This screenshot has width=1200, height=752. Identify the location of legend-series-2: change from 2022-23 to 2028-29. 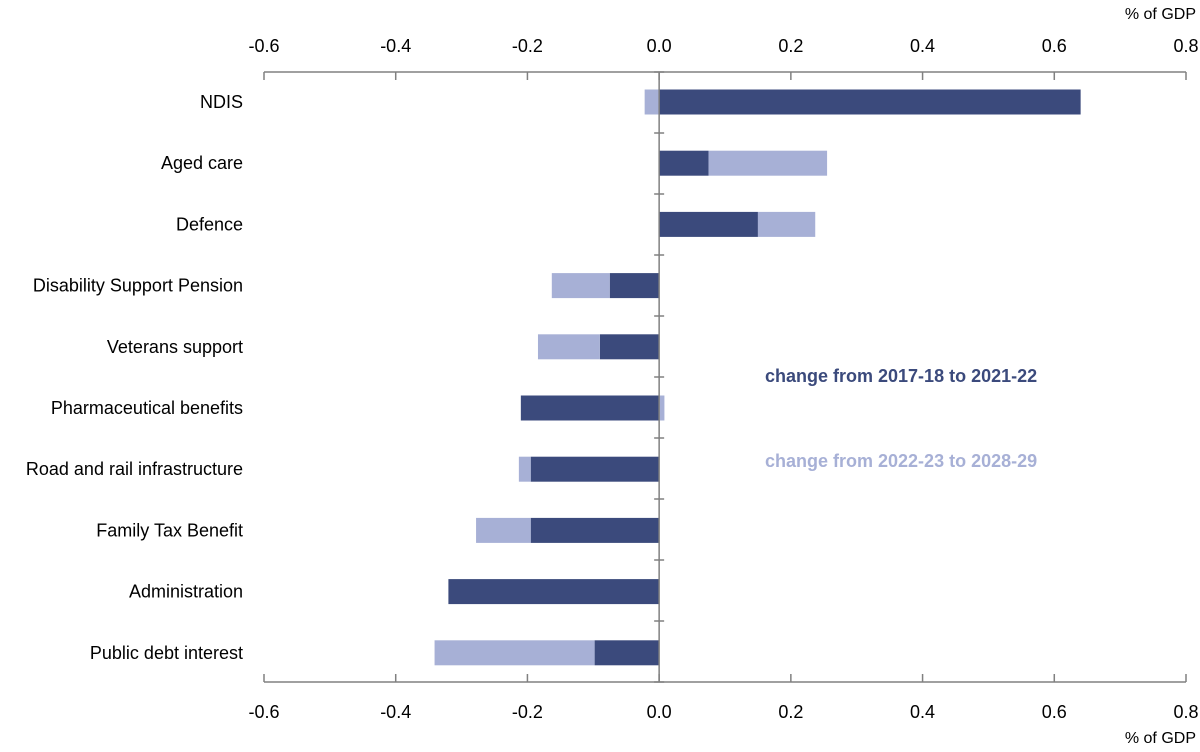
(901, 461).